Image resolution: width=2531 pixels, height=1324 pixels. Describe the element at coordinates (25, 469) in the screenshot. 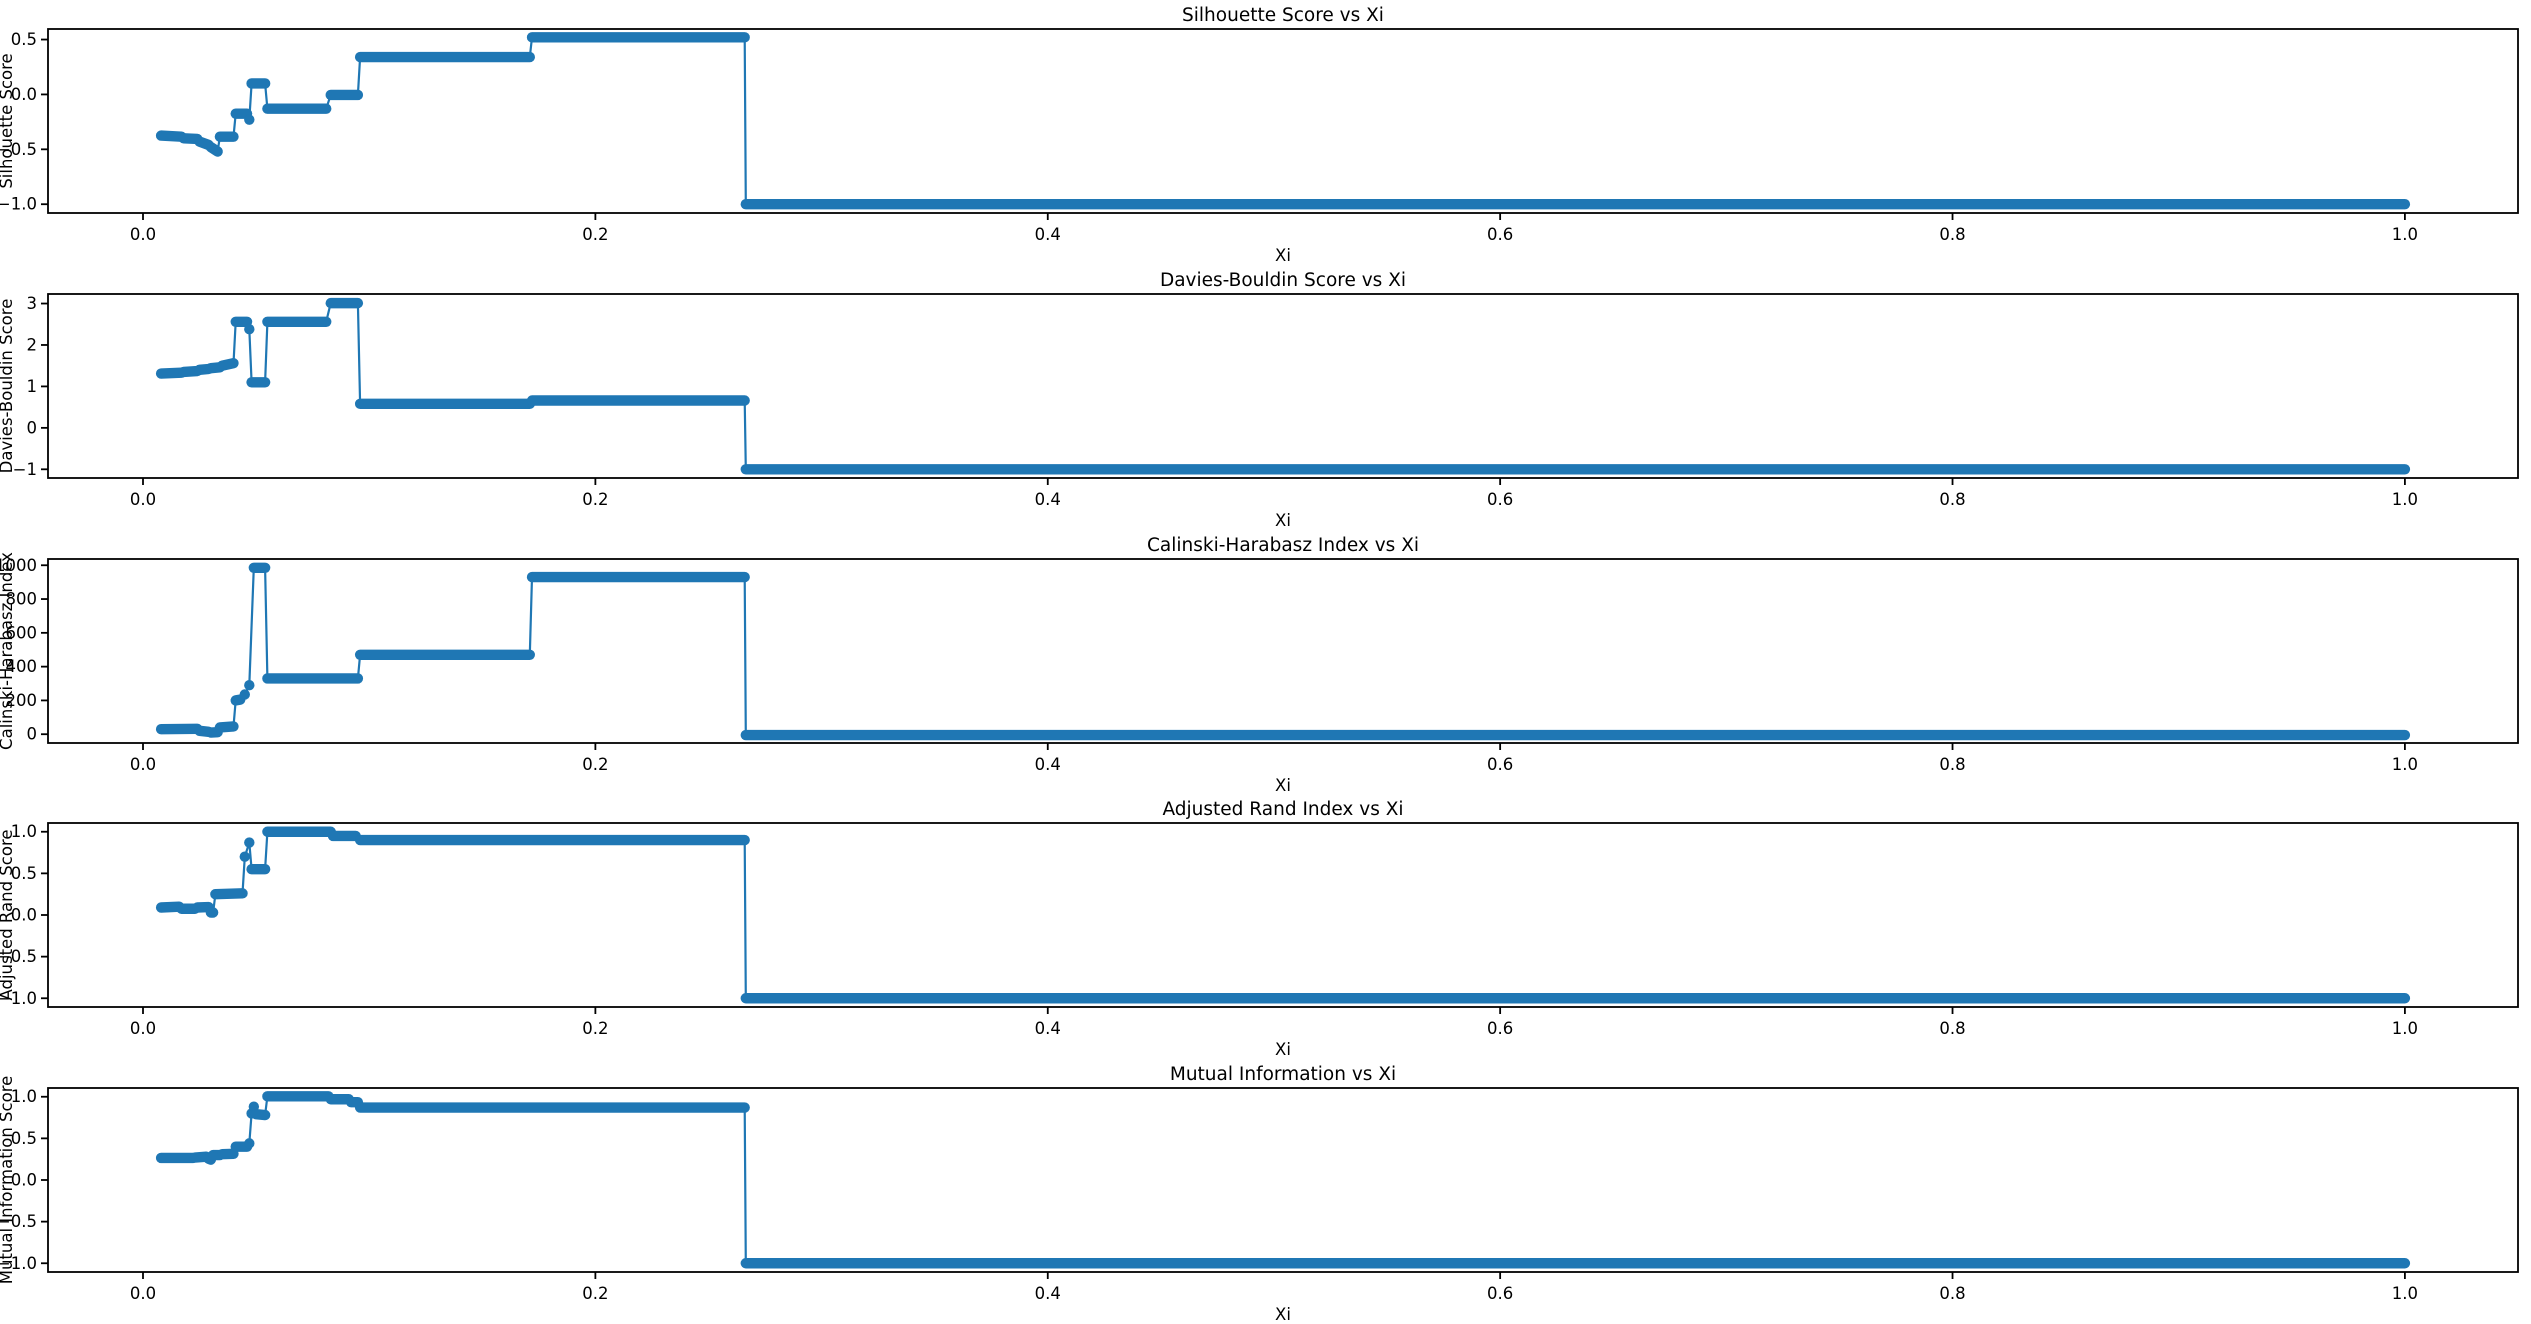

I see `y-tick-label: −1` at that location.